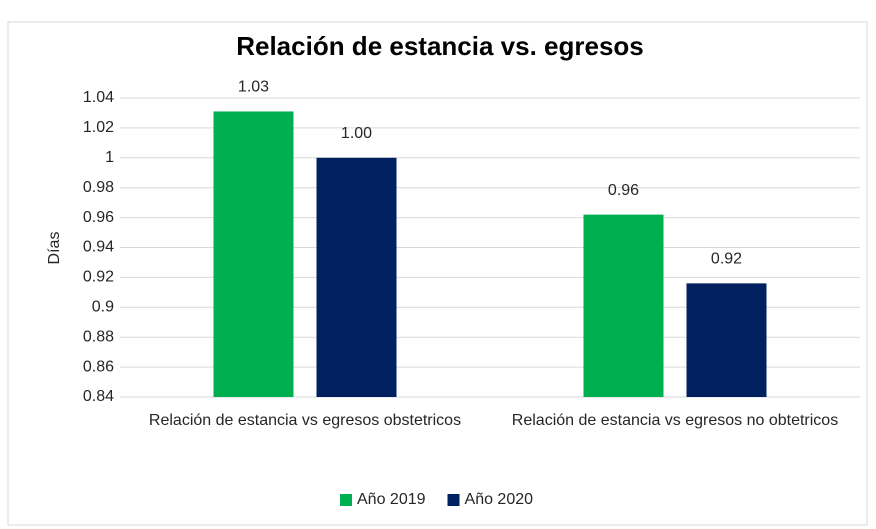  Describe the element at coordinates (103, 307) in the screenshot. I see `y-tick-label: 0.9` at that location.